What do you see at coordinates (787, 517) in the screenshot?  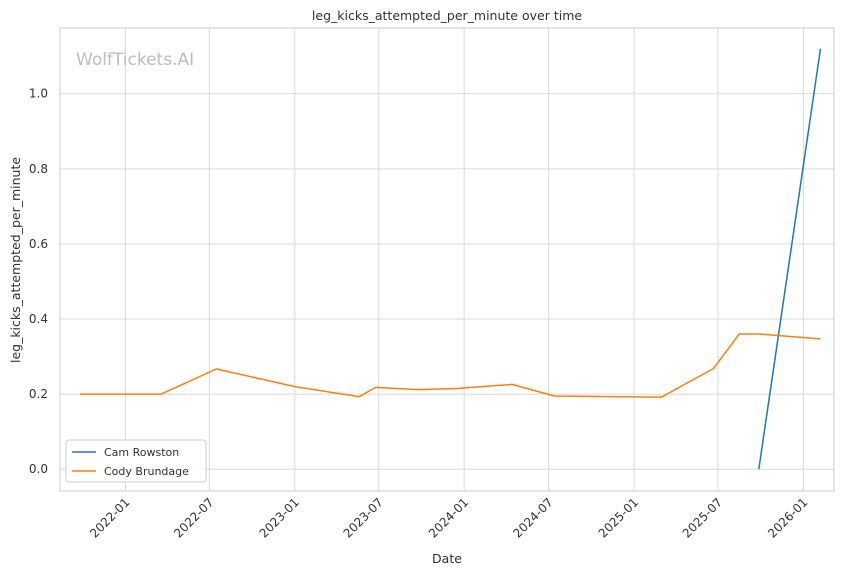 I see `x-tick-label: 2026-01` at bounding box center [787, 517].